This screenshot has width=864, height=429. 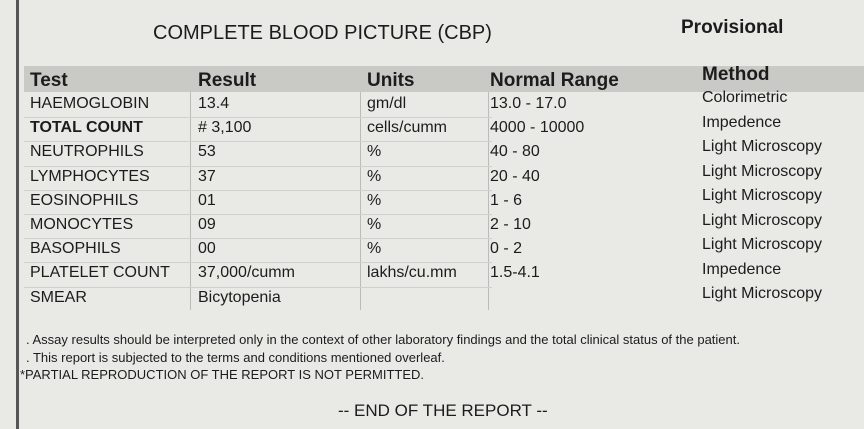 I want to click on table-cell: MONOCYTES, so click(x=82, y=224).